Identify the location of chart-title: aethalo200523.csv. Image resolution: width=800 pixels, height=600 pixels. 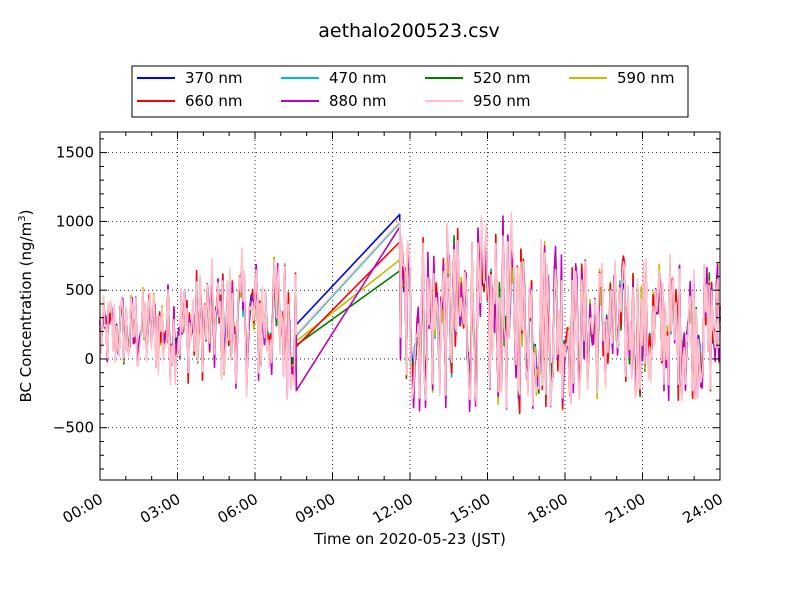
(409, 31).